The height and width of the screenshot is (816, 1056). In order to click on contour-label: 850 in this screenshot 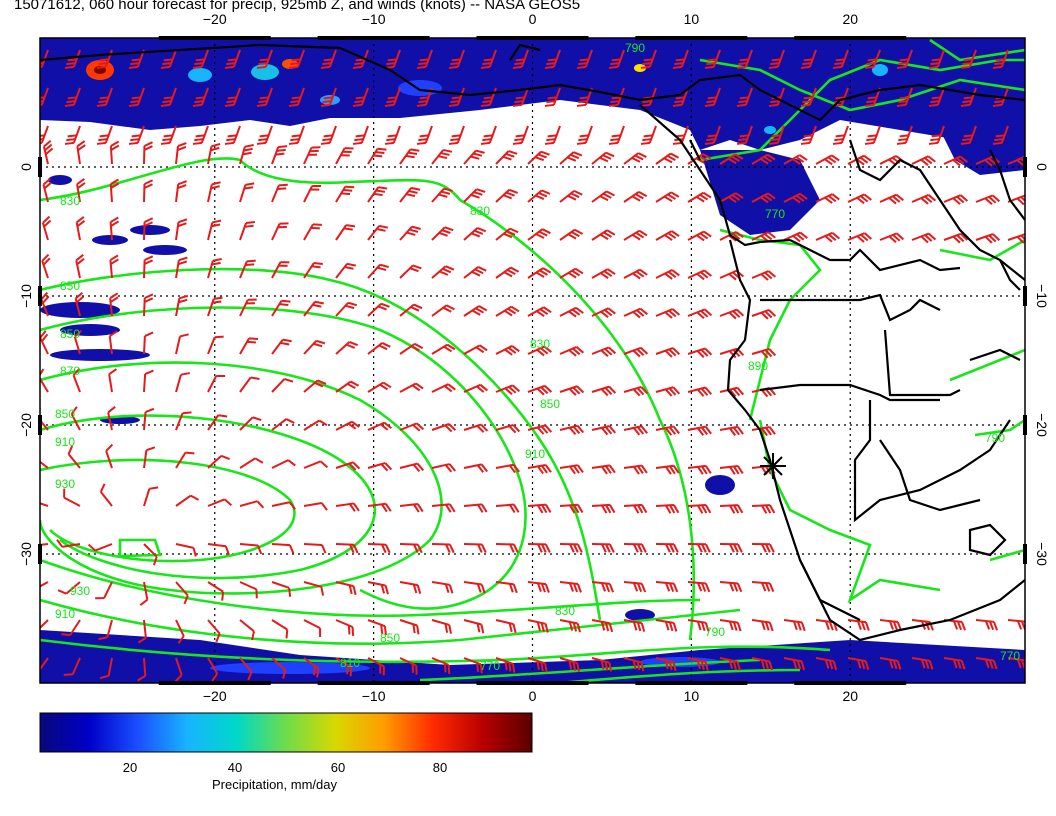, I will do `click(70, 334)`.